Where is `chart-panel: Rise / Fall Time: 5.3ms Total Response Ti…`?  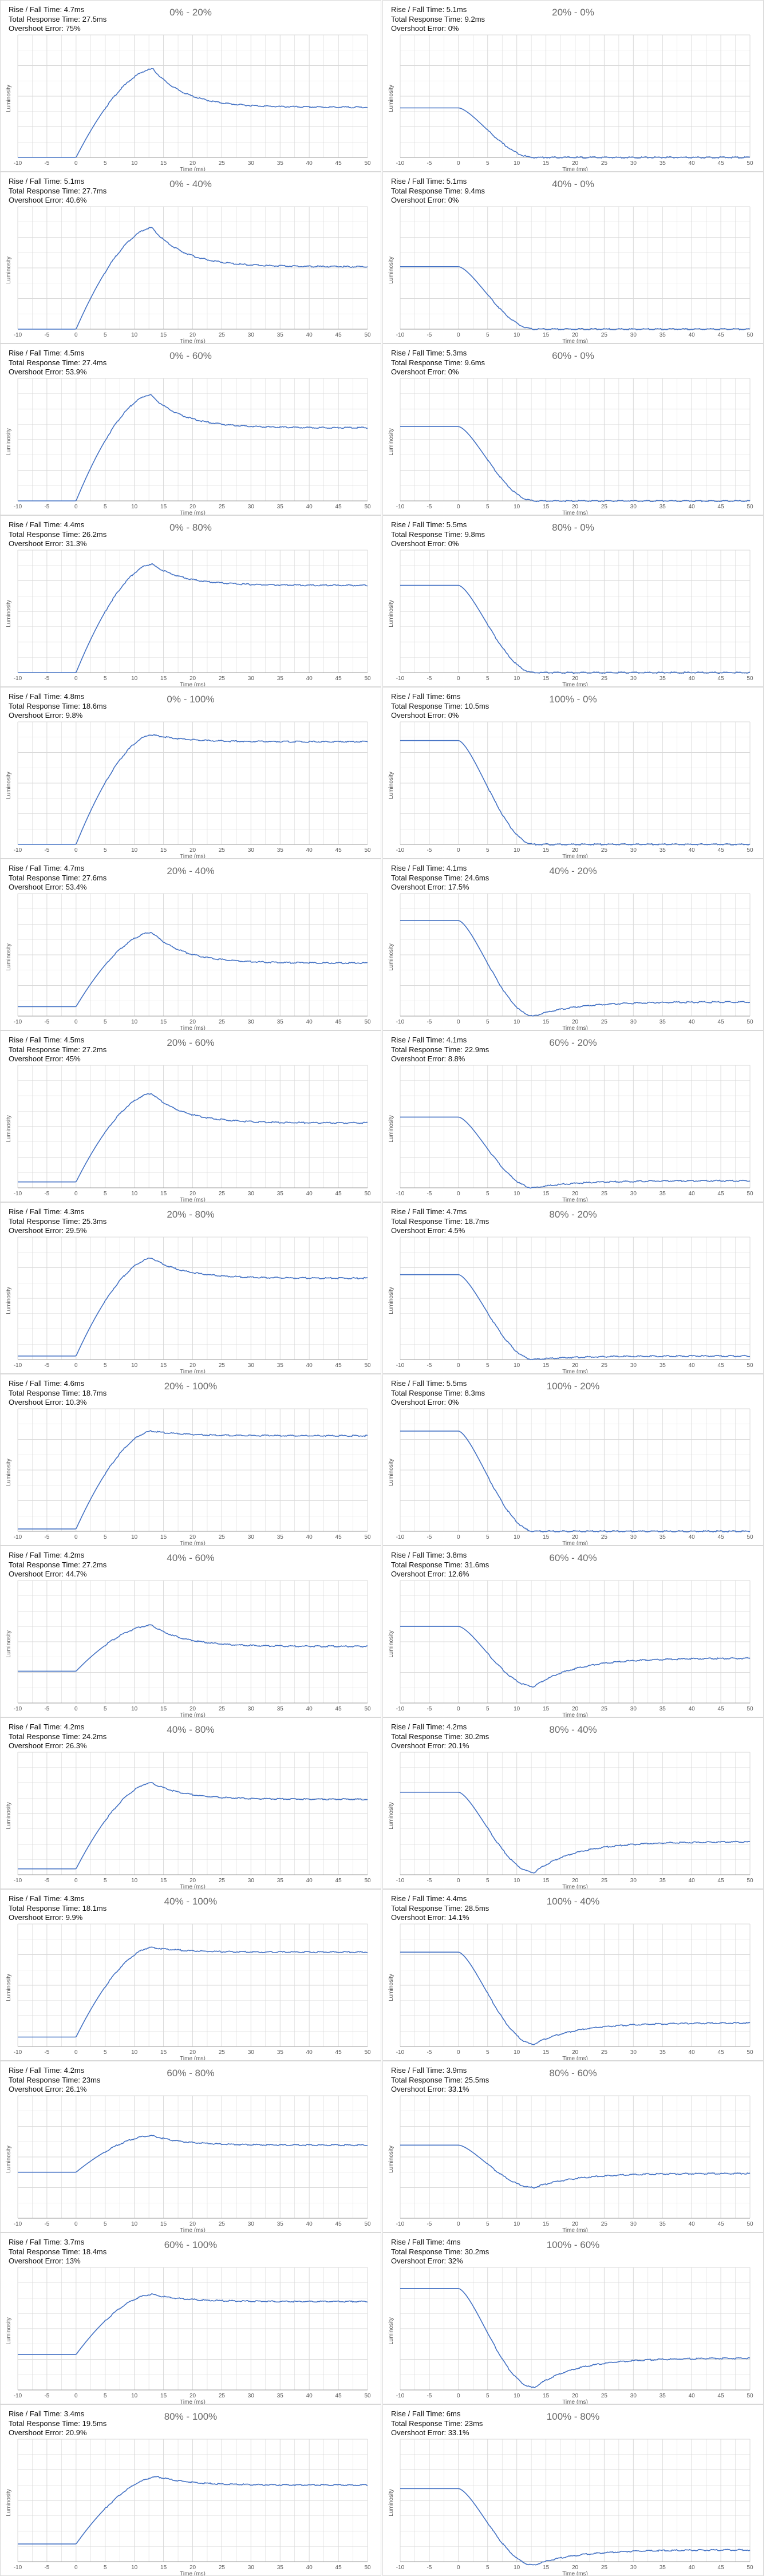
chart-panel: Rise / Fall Time: 5.3ms Total Response Ti… is located at coordinates (573, 429).